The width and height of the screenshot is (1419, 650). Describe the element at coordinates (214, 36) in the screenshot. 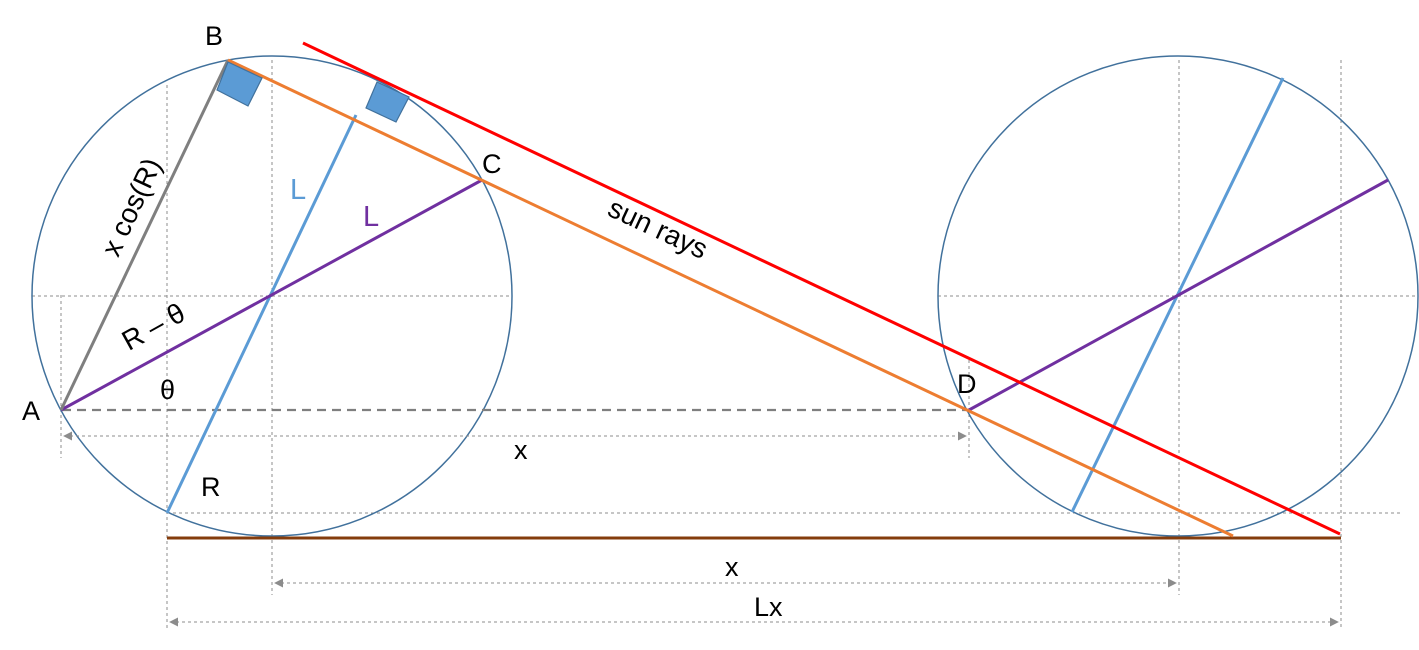

I see `label-point-b: B` at that location.